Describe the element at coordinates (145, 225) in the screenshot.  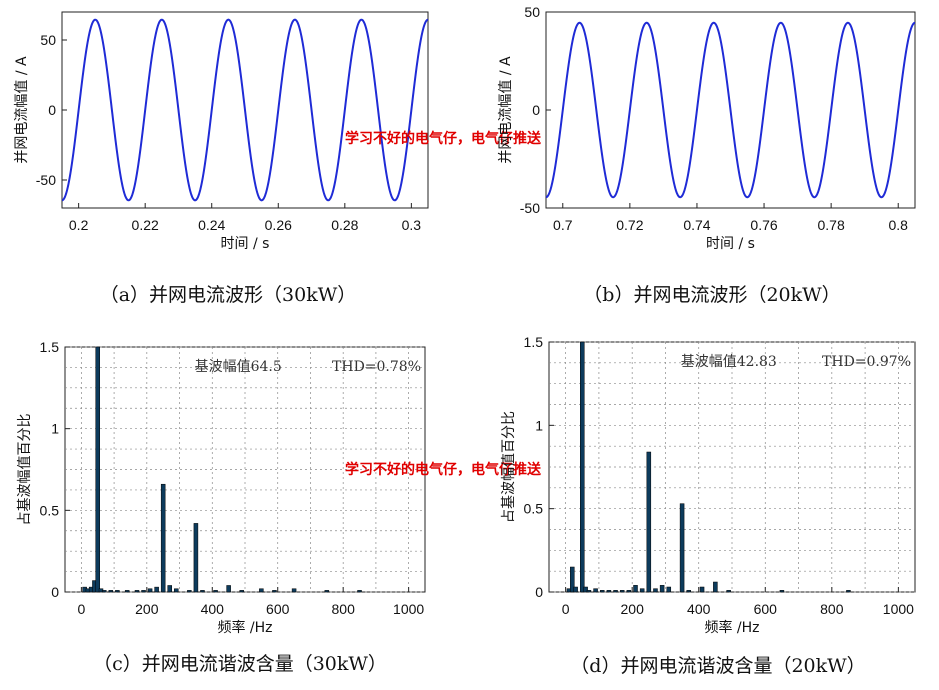
I see `x-tick-label: 0.22` at that location.